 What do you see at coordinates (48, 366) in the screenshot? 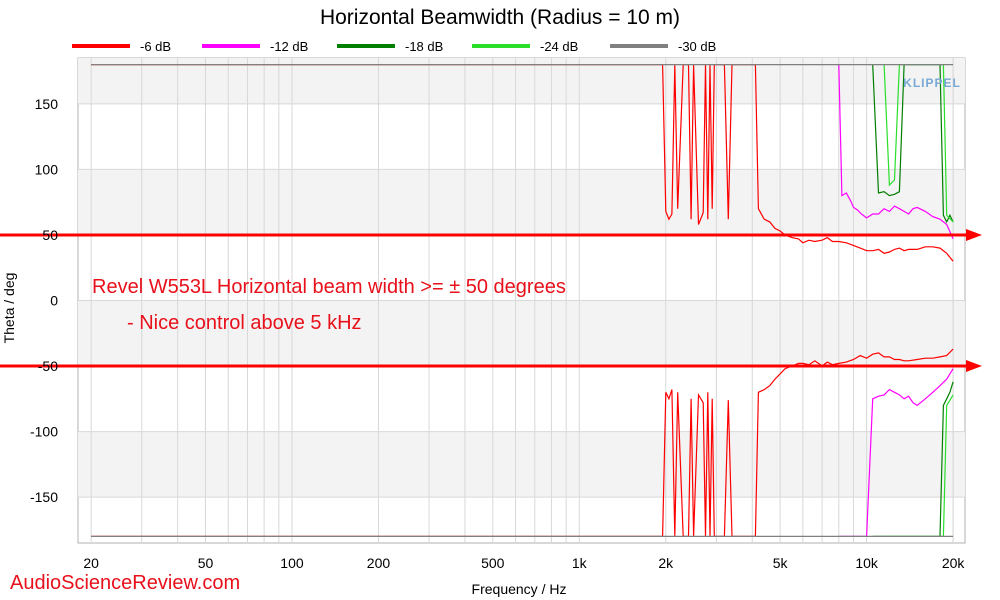
I see `y-tick-label: -50` at bounding box center [48, 366].